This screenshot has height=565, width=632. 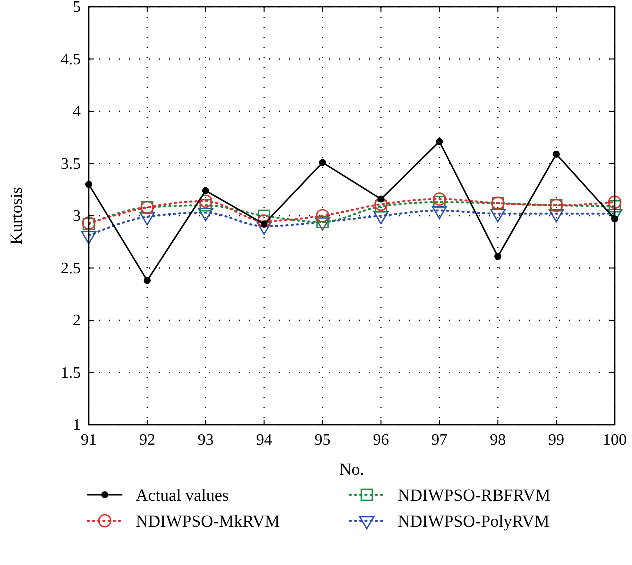 What do you see at coordinates (615, 440) in the screenshot?
I see `x-tick-label: 100` at bounding box center [615, 440].